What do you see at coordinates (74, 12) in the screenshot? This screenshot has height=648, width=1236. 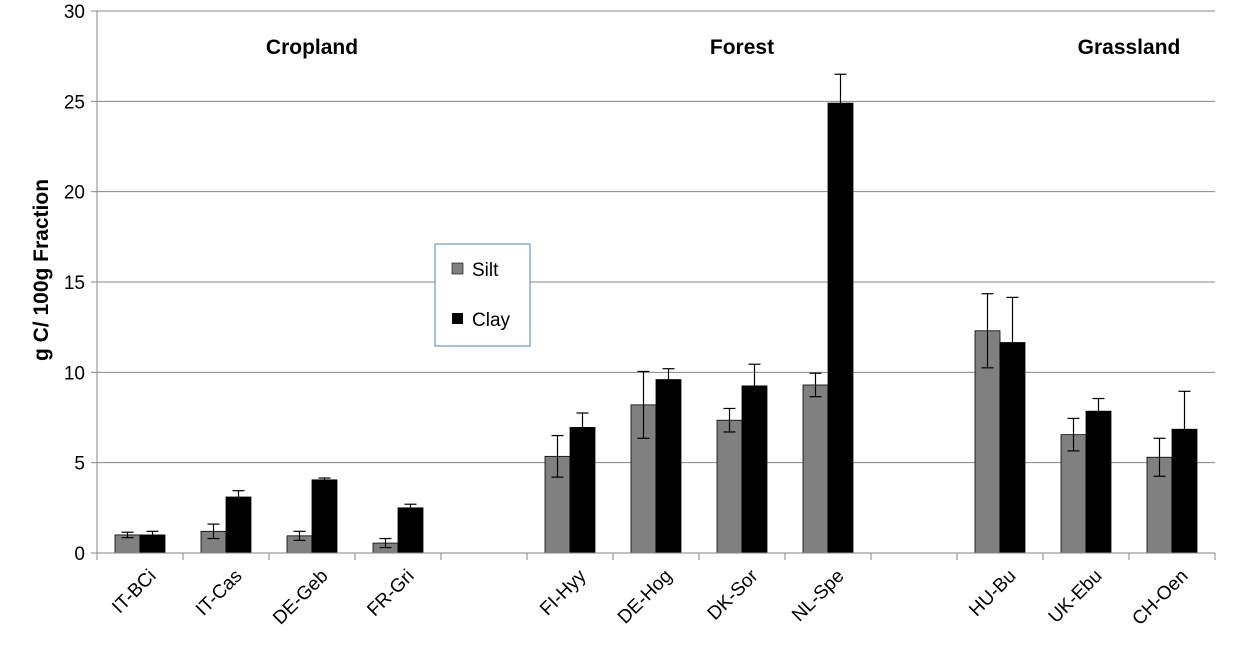 I see `y-tick-label: 30` at bounding box center [74, 12].